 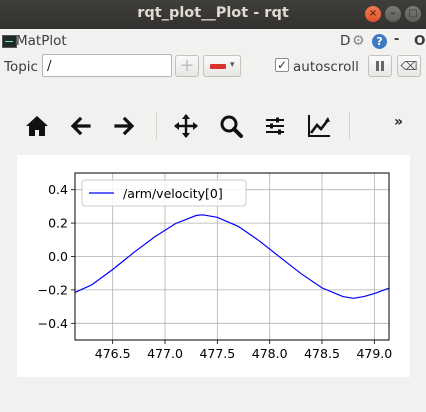 I want to click on plugin-minimize-button: -, so click(x=397, y=39).